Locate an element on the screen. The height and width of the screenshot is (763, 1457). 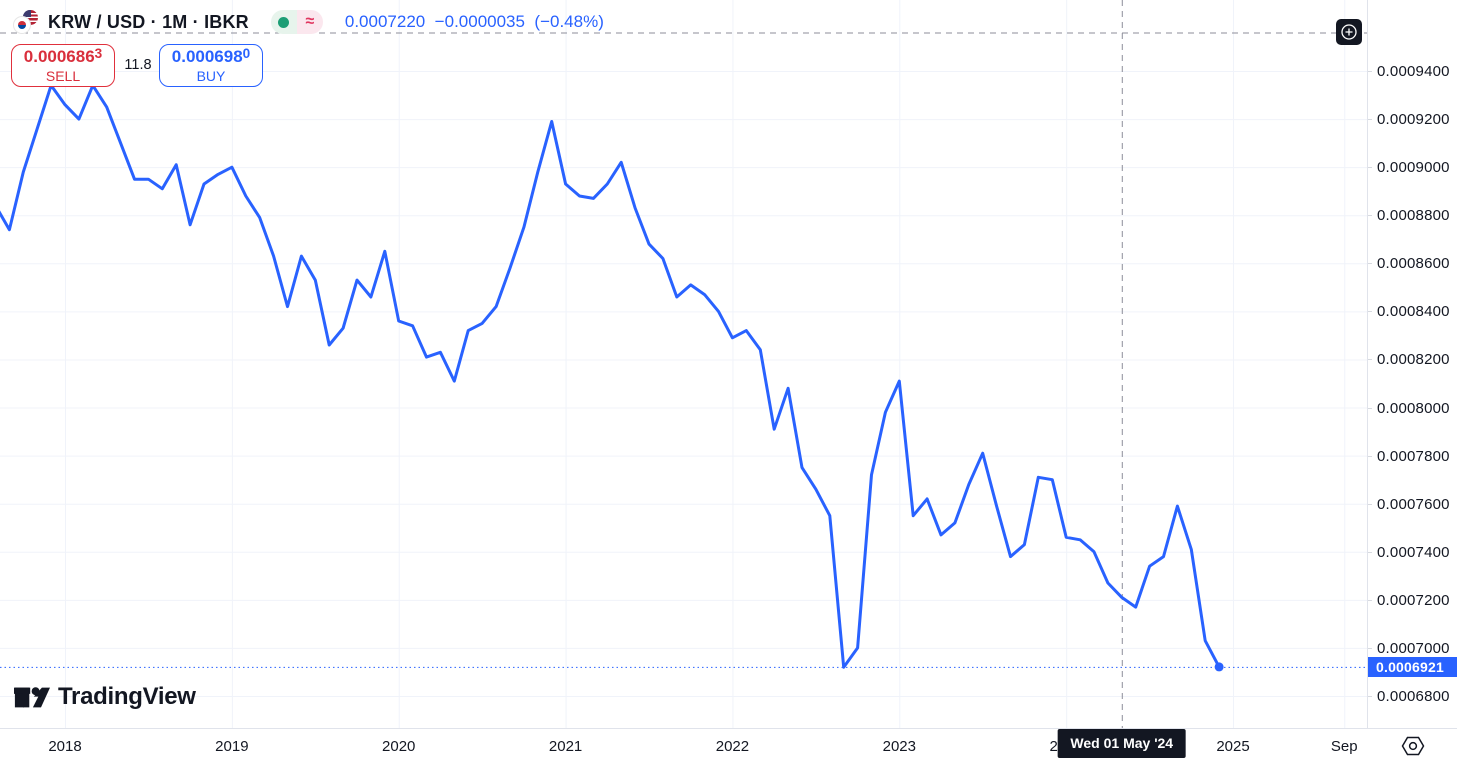
buy-label: BUY is located at coordinates (211, 75).